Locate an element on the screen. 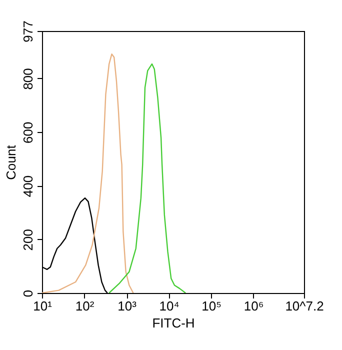  x-tick-label: 10⁶ is located at coordinates (254, 306).